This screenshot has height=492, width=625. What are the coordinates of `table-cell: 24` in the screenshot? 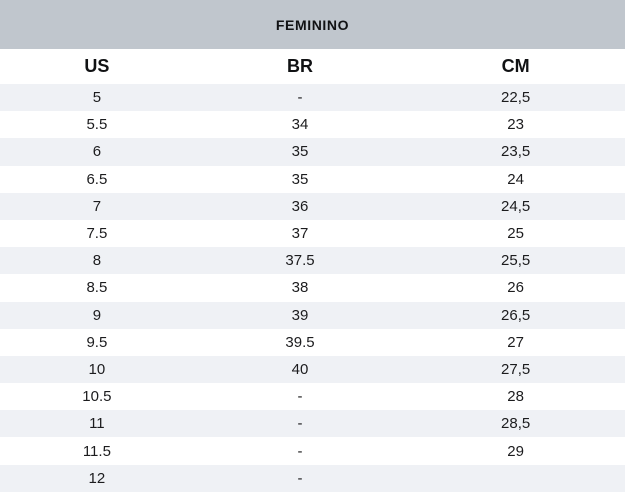 It's located at (515, 179).